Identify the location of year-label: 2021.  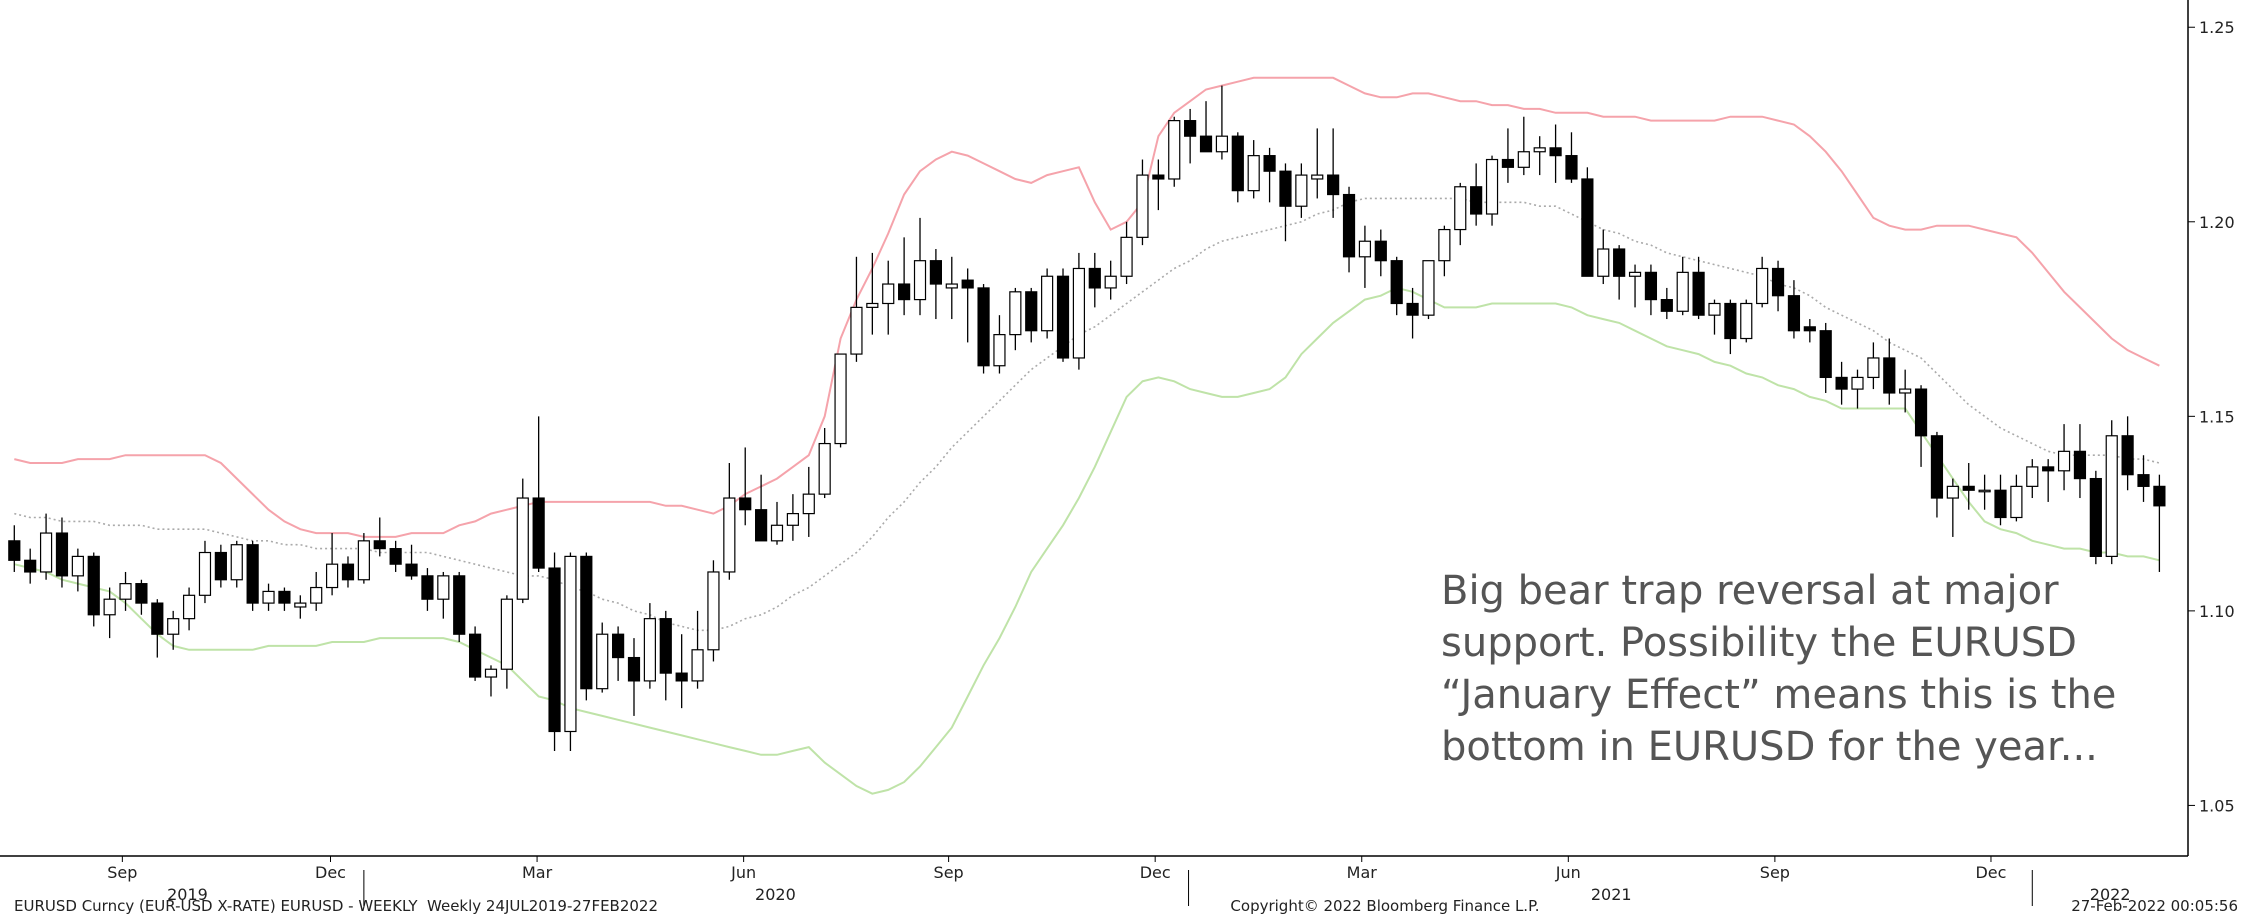
(1611, 894).